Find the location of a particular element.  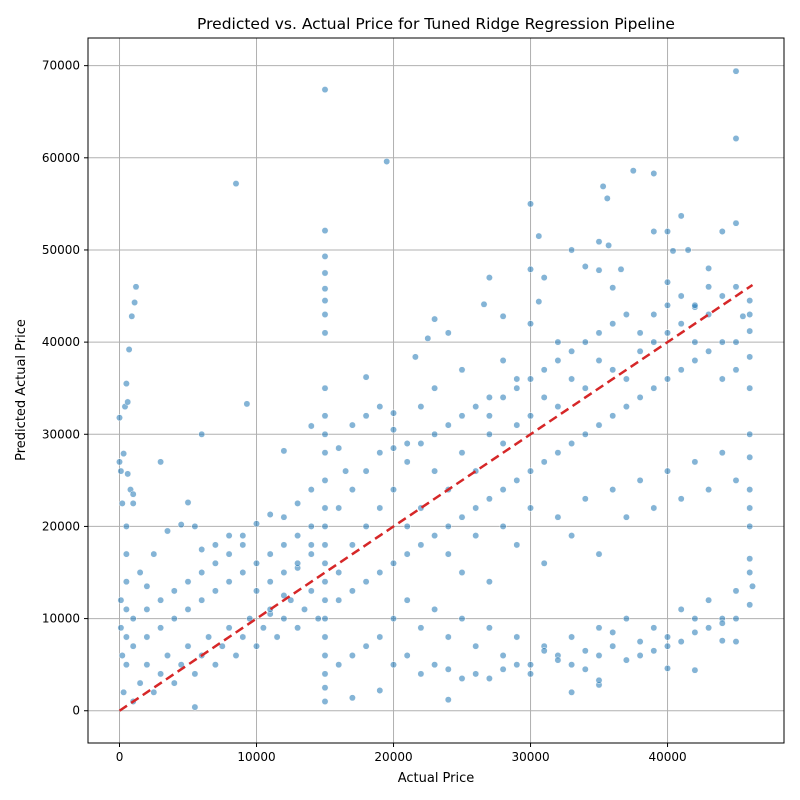

x-tick-label: 40000 is located at coordinates (667, 757).